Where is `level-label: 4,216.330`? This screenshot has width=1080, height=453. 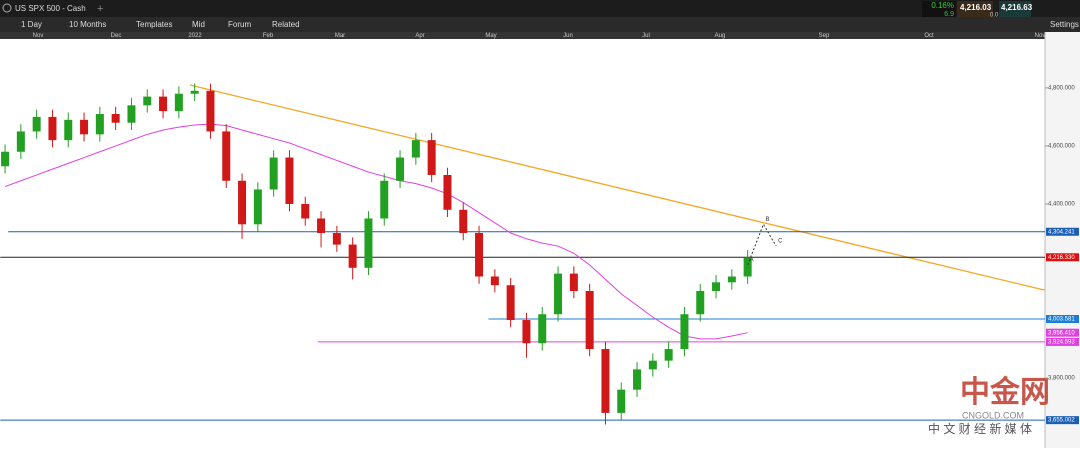 level-label: 4,216.330 is located at coordinates (1061, 258).